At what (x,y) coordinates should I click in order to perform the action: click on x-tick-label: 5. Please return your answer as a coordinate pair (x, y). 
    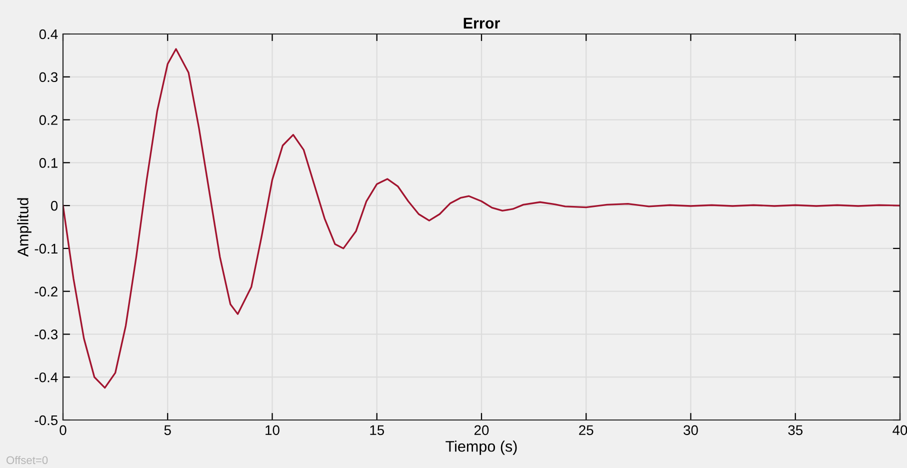
    Looking at the image, I should click on (167, 430).